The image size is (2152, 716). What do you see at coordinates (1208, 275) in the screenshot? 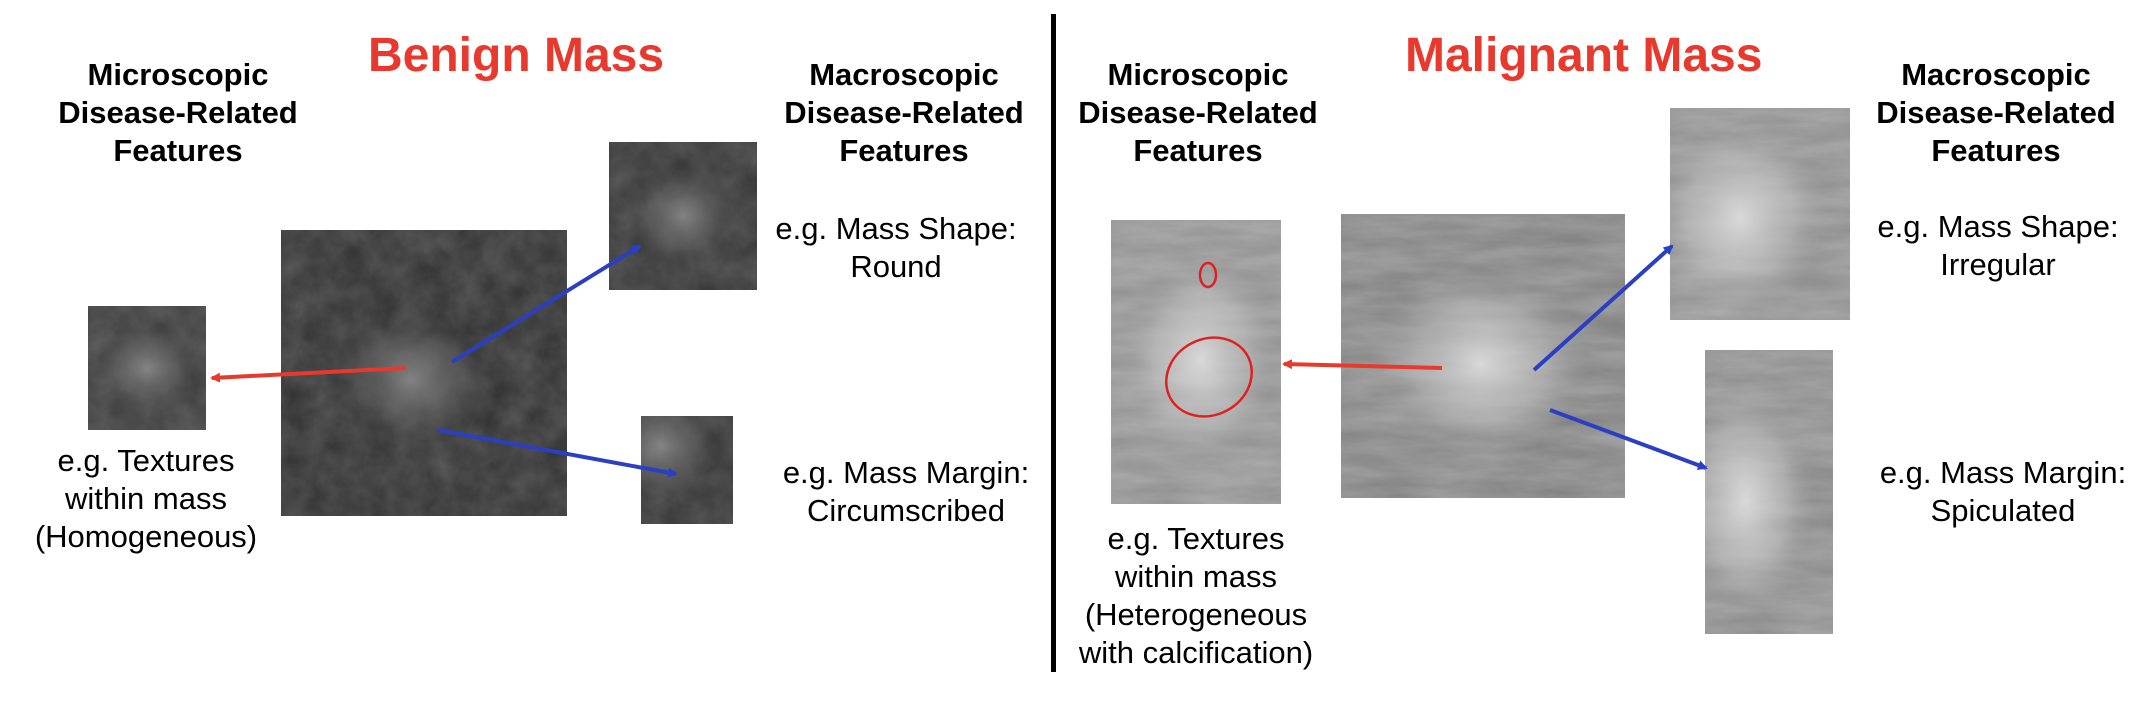
I see `calcification-circle-small` at bounding box center [1208, 275].